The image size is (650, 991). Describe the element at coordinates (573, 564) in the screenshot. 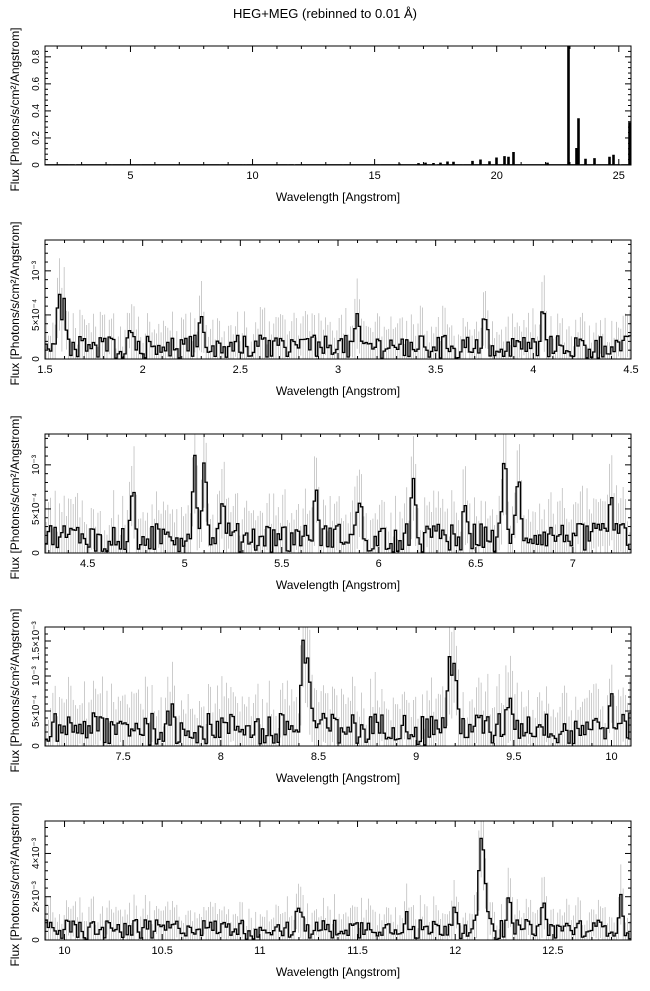

I see `x-tick-label: 7` at that location.